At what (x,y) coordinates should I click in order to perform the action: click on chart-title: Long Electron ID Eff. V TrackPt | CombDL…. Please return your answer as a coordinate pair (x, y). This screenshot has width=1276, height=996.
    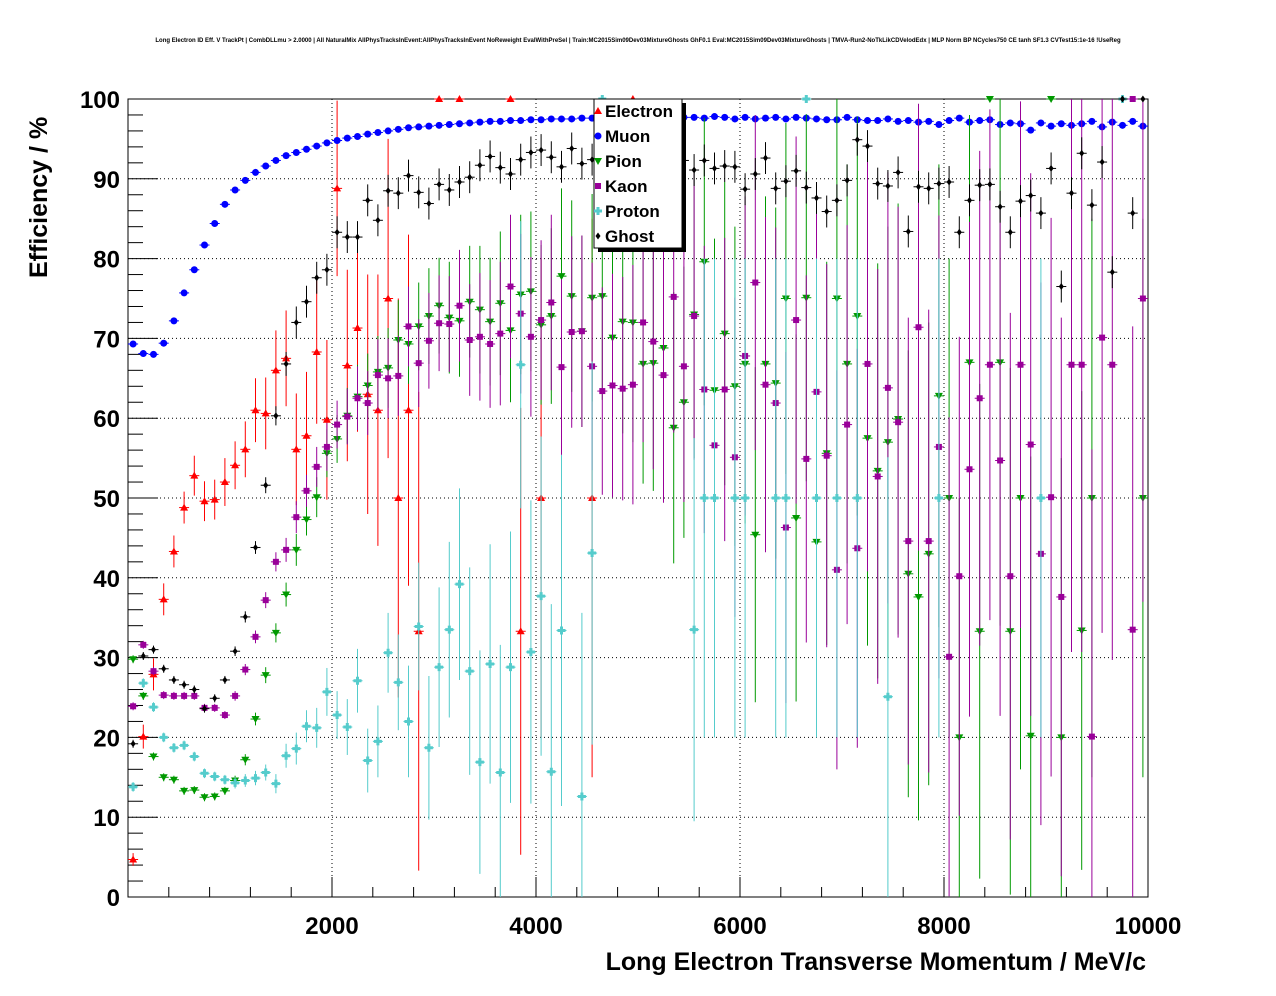
    Looking at the image, I should click on (638, 41).